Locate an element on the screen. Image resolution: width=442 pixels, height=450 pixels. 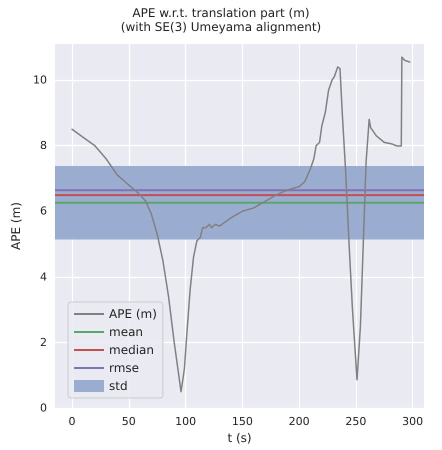
legend-label: median is located at coordinates (131, 350).